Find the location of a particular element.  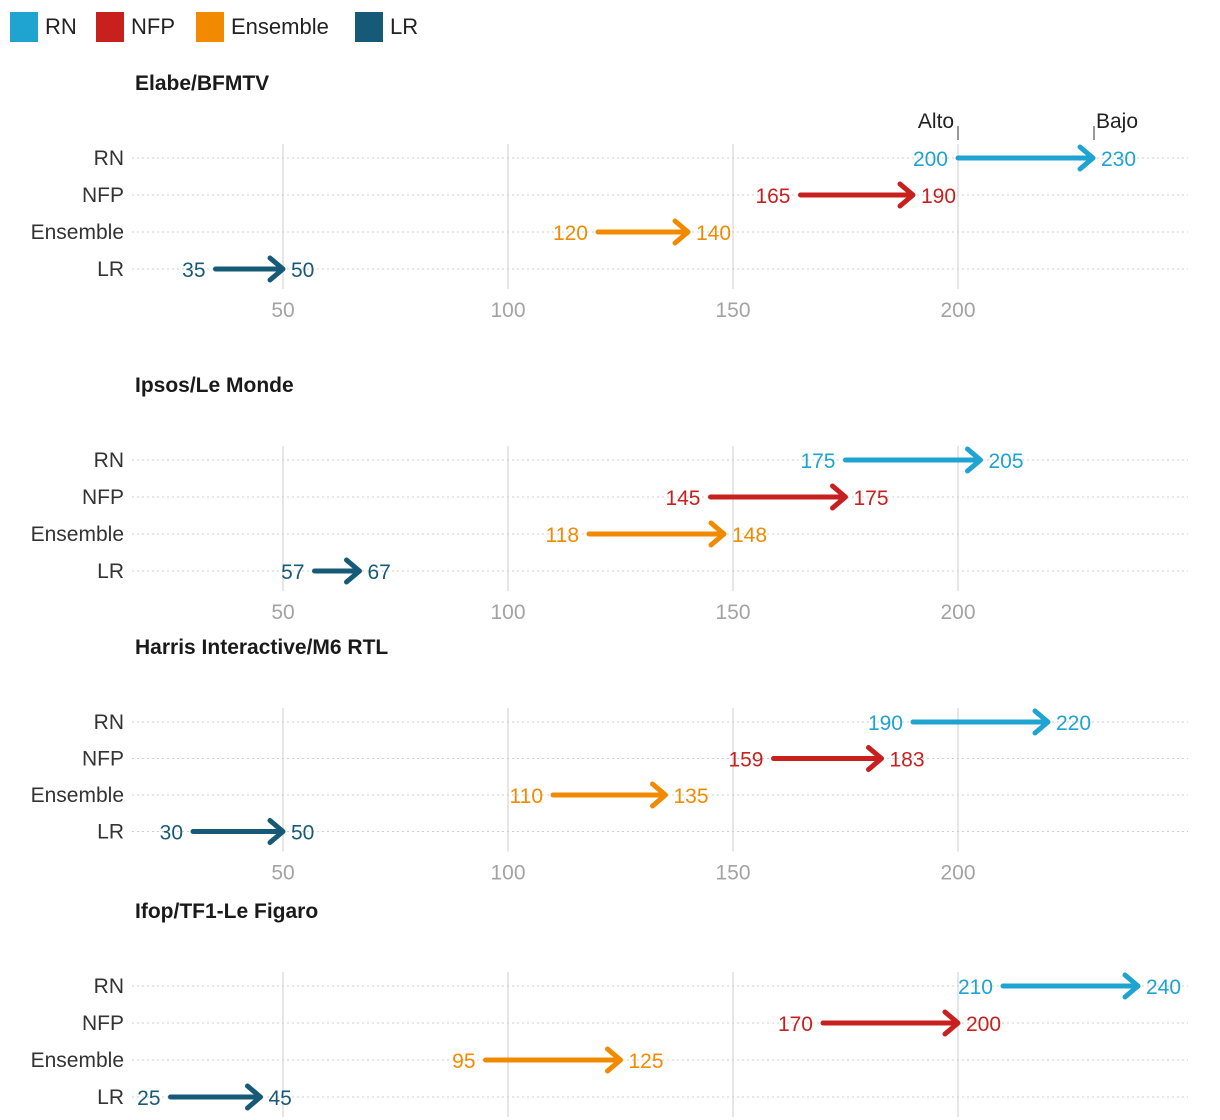

legend-swatch-lr is located at coordinates (369, 27).